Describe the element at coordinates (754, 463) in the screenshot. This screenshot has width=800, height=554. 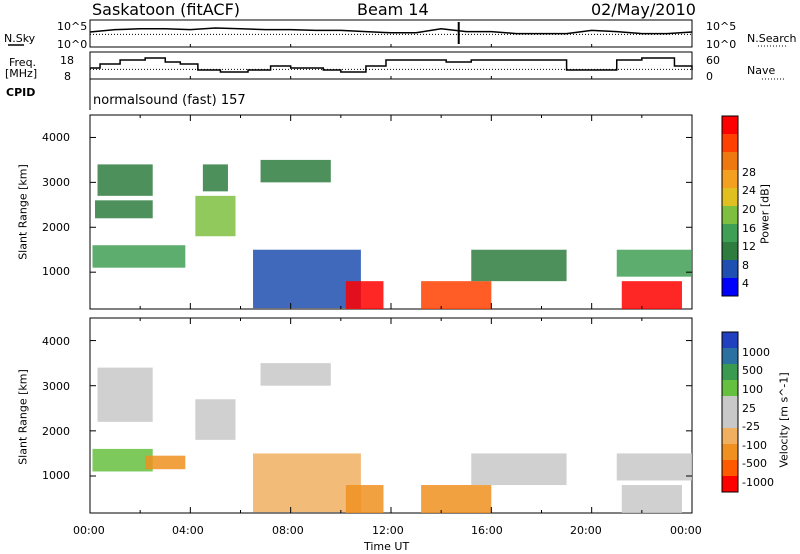
I see `vel-cb-tick-m500: -500` at that location.